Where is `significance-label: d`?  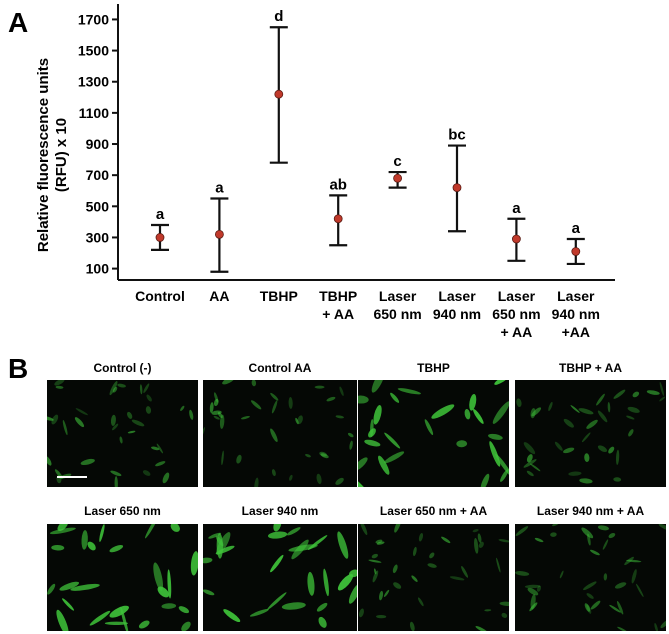
significance-label: d is located at coordinates (278, 16).